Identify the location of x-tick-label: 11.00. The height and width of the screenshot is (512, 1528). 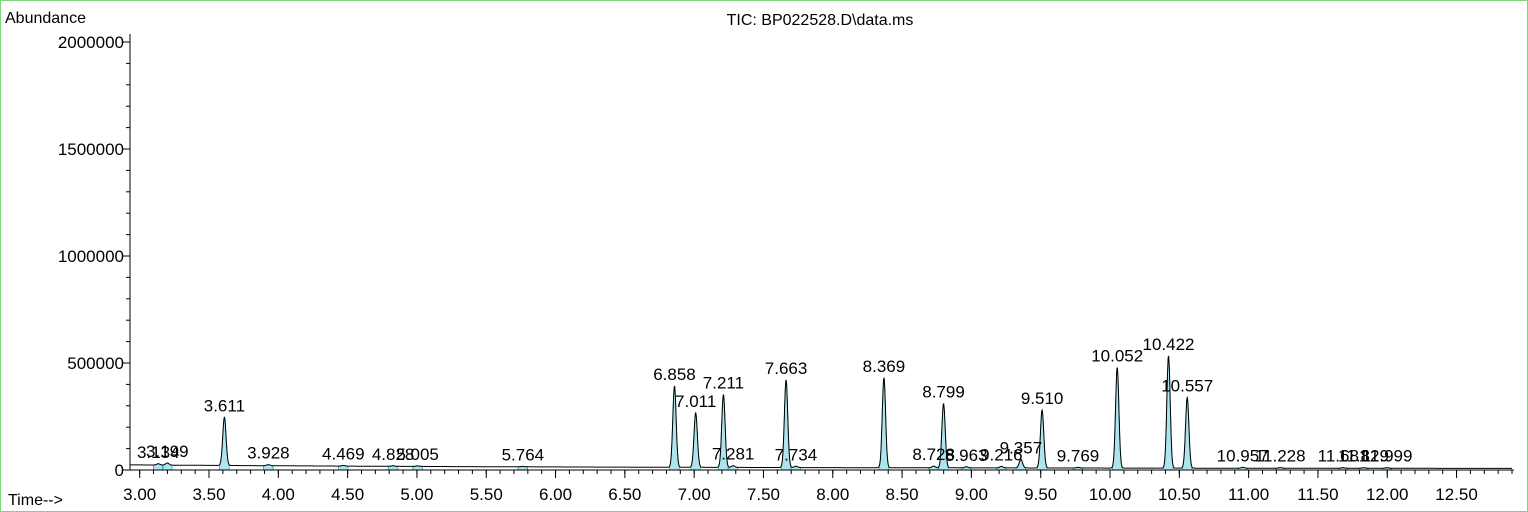
(1248, 494).